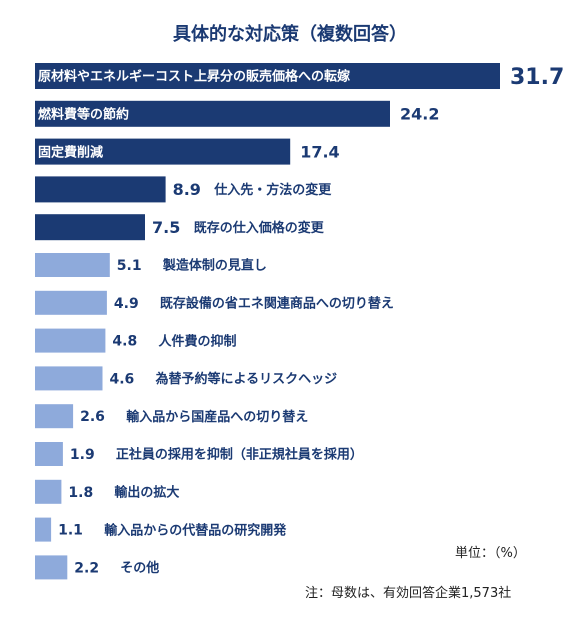  Describe the element at coordinates (124, 342) in the screenshot. I see `value-label: 4.8` at that location.